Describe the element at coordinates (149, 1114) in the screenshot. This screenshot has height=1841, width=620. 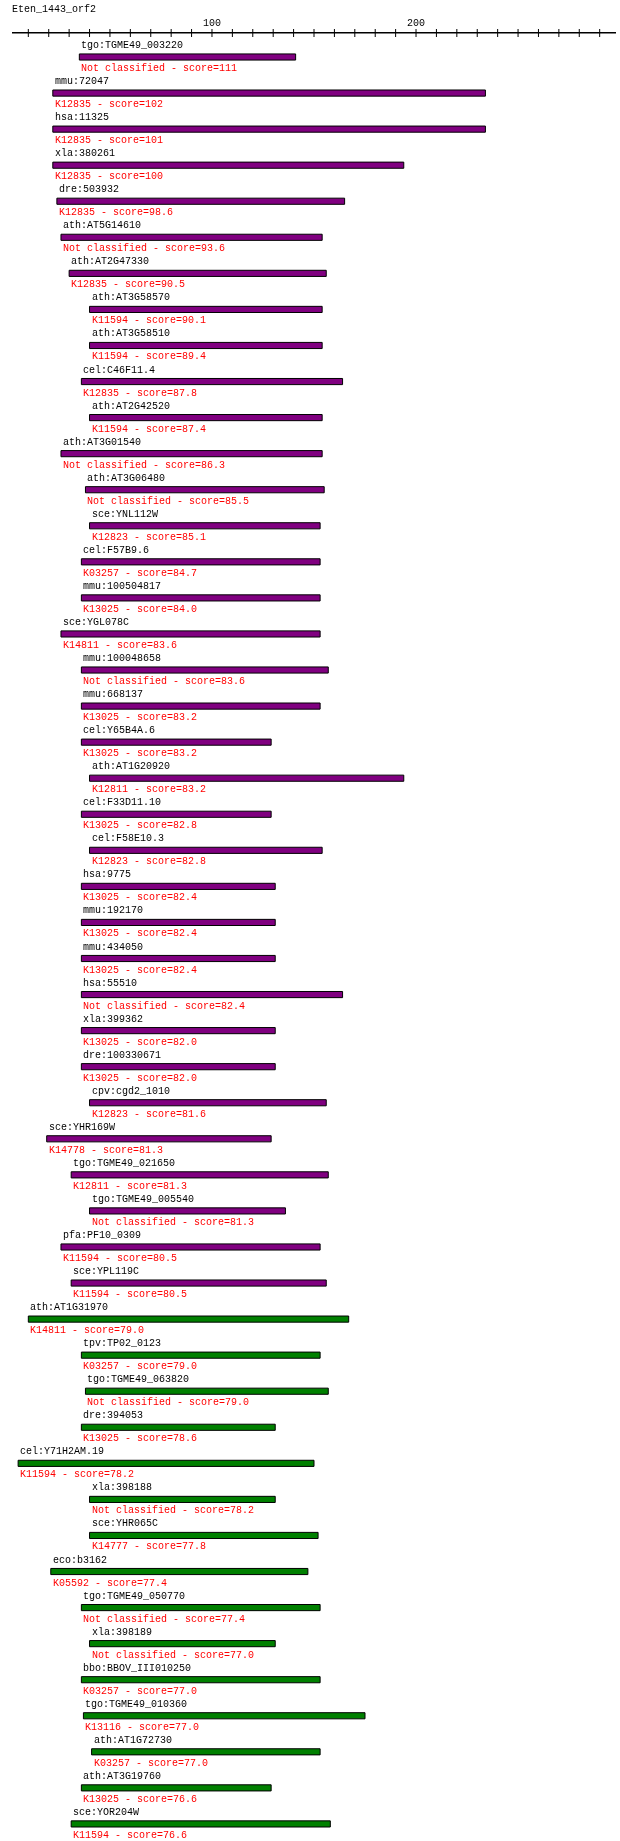
I see `annotation: K12823 - score=81.6` at that location.